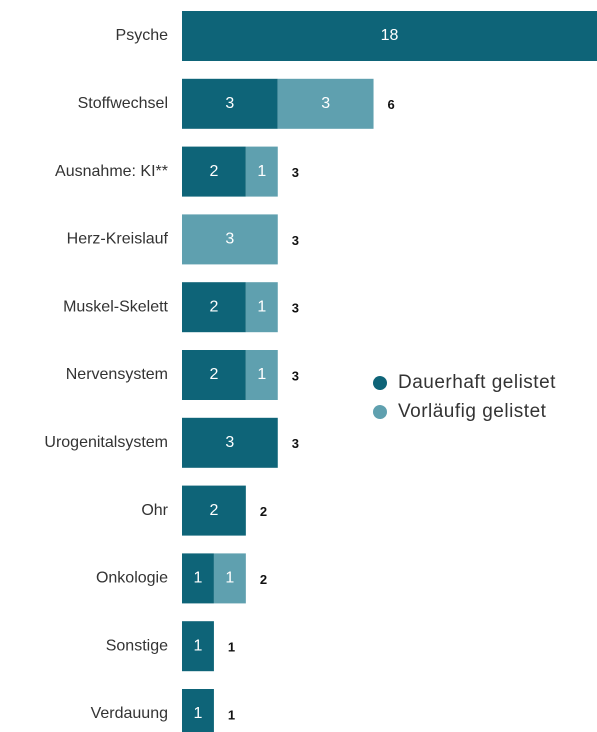 The width and height of the screenshot is (597, 732). Describe the element at coordinates (111, 171) in the screenshot. I see `category-label: Ausnahme: KI**` at that location.